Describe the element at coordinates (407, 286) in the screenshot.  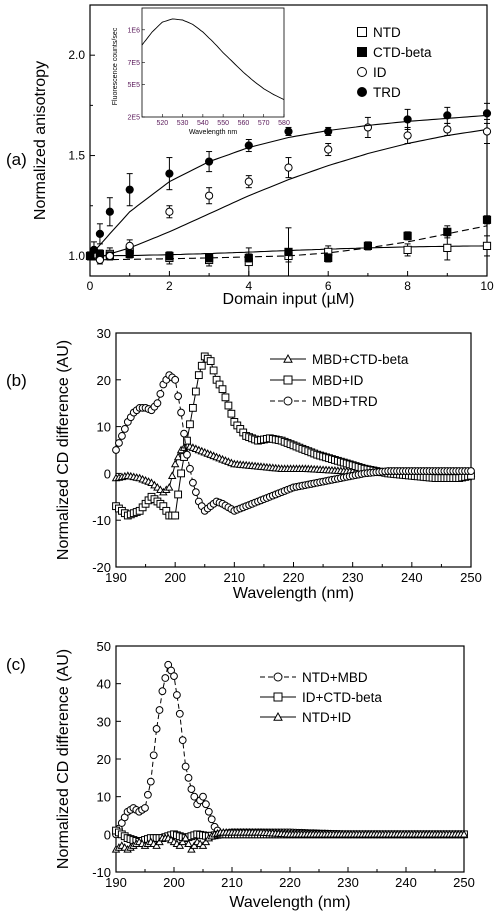
I see `x-tick-label: 8` at that location.